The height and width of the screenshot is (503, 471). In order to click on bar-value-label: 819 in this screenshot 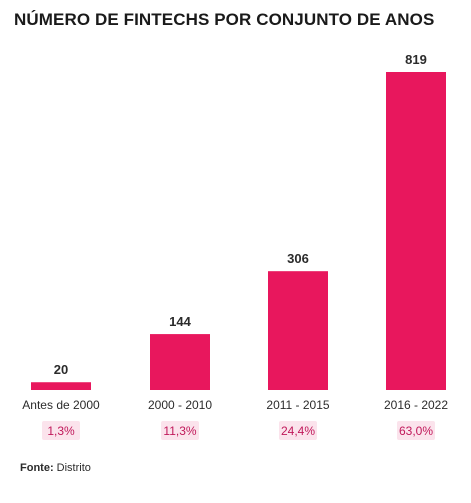, I will do `click(416, 59)`.